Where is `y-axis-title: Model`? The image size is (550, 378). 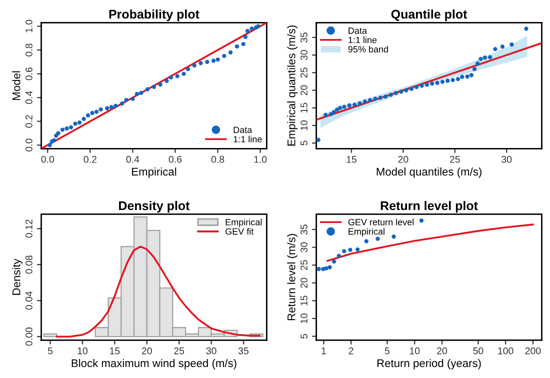
y-axis-title: Model is located at coordinates (16, 85).